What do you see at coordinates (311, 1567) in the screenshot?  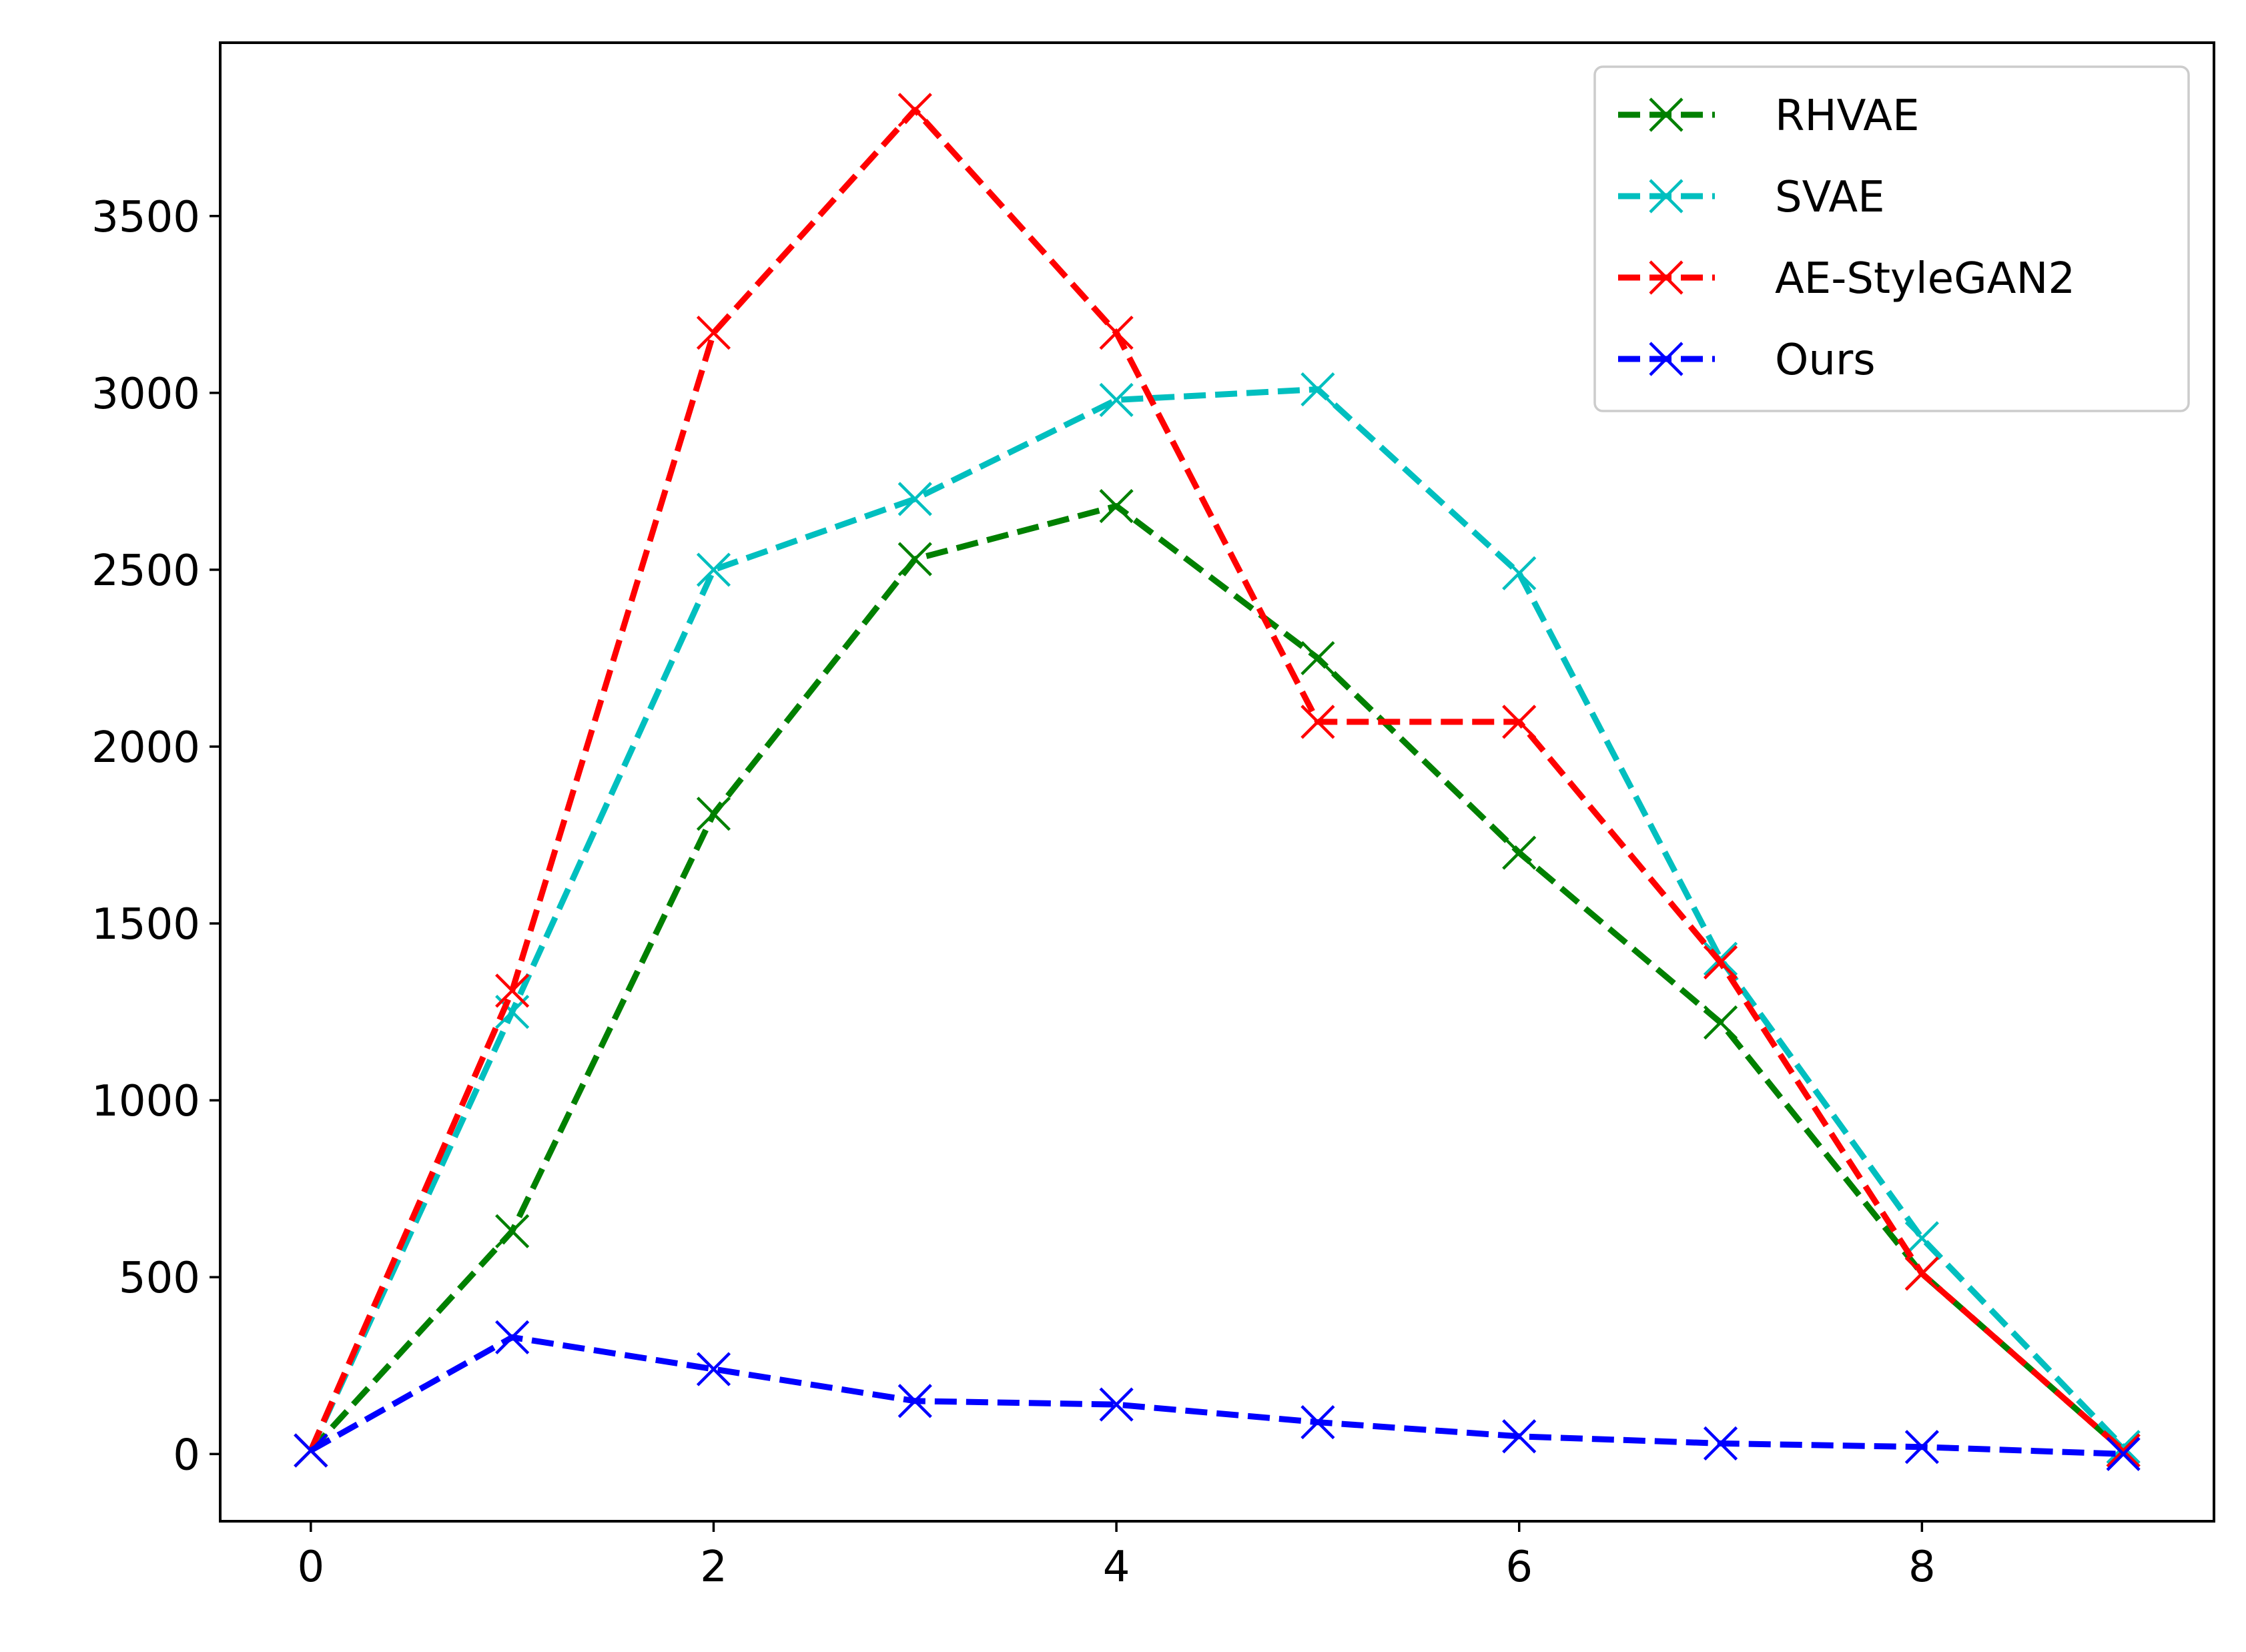 I see `x-tick-label-0: 0` at bounding box center [311, 1567].